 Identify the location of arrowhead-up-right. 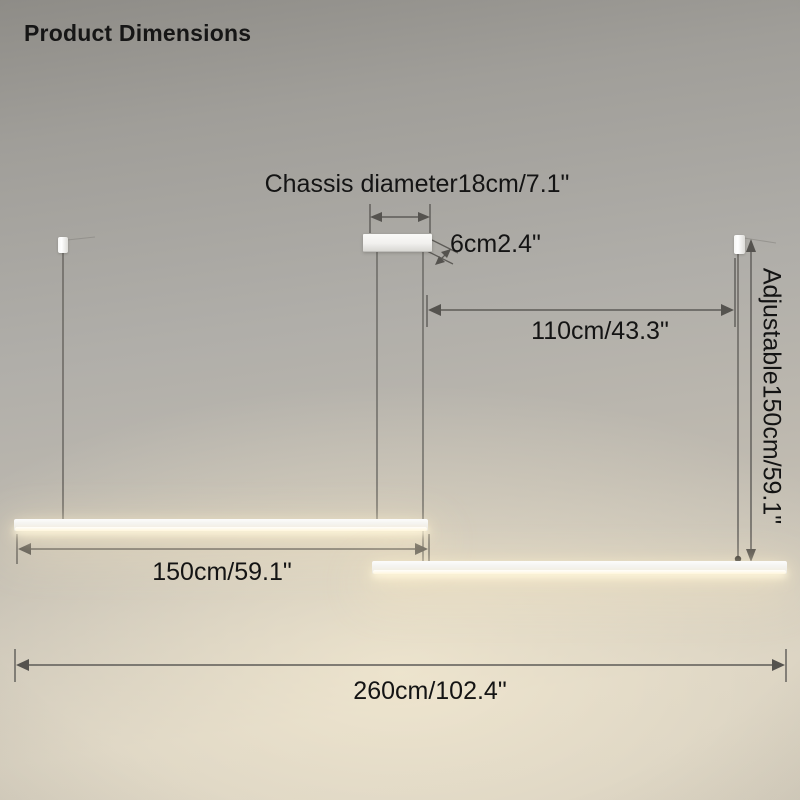
(446, 253).